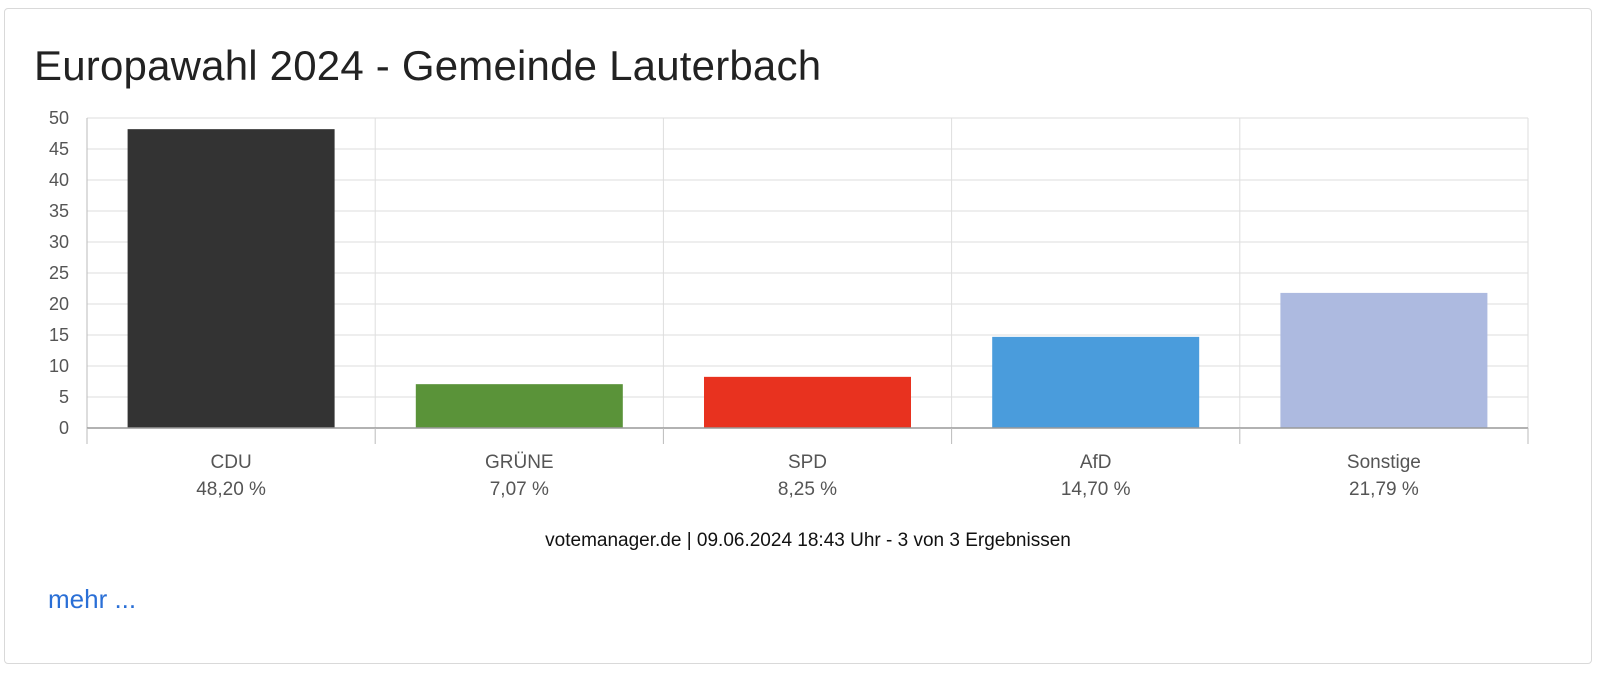 This screenshot has height=691, width=1600. What do you see at coordinates (231, 278) in the screenshot?
I see `bar-cdu` at bounding box center [231, 278].